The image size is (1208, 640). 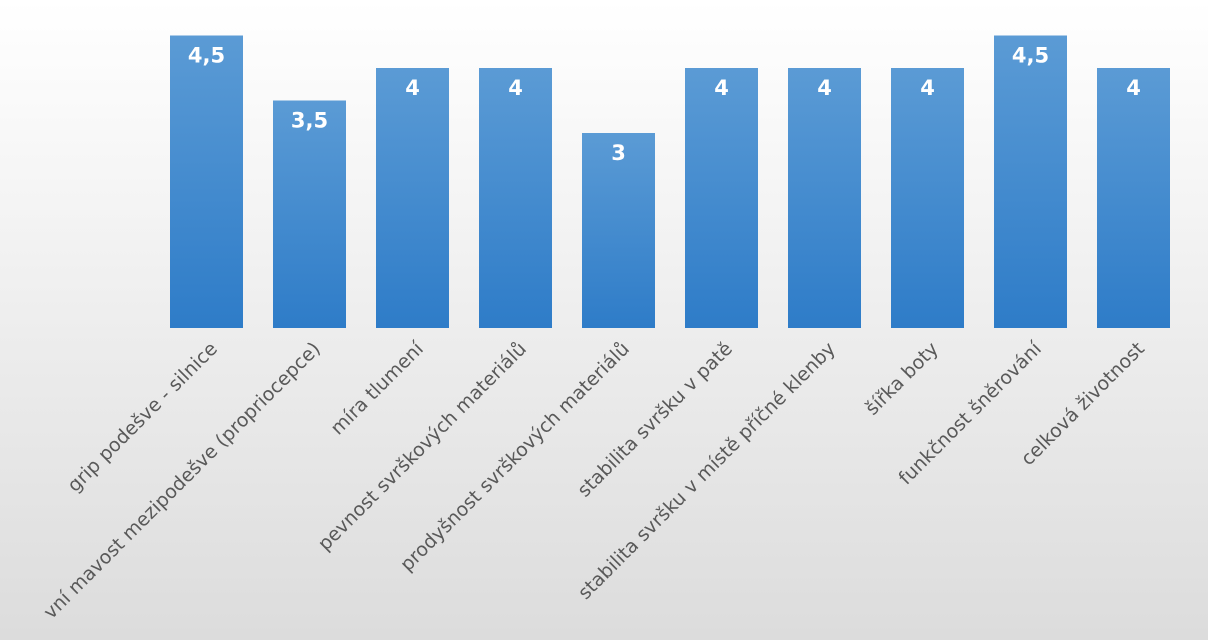 I want to click on category-label-5: prodyšnost svrškových materiálů, so click(x=515, y=457).